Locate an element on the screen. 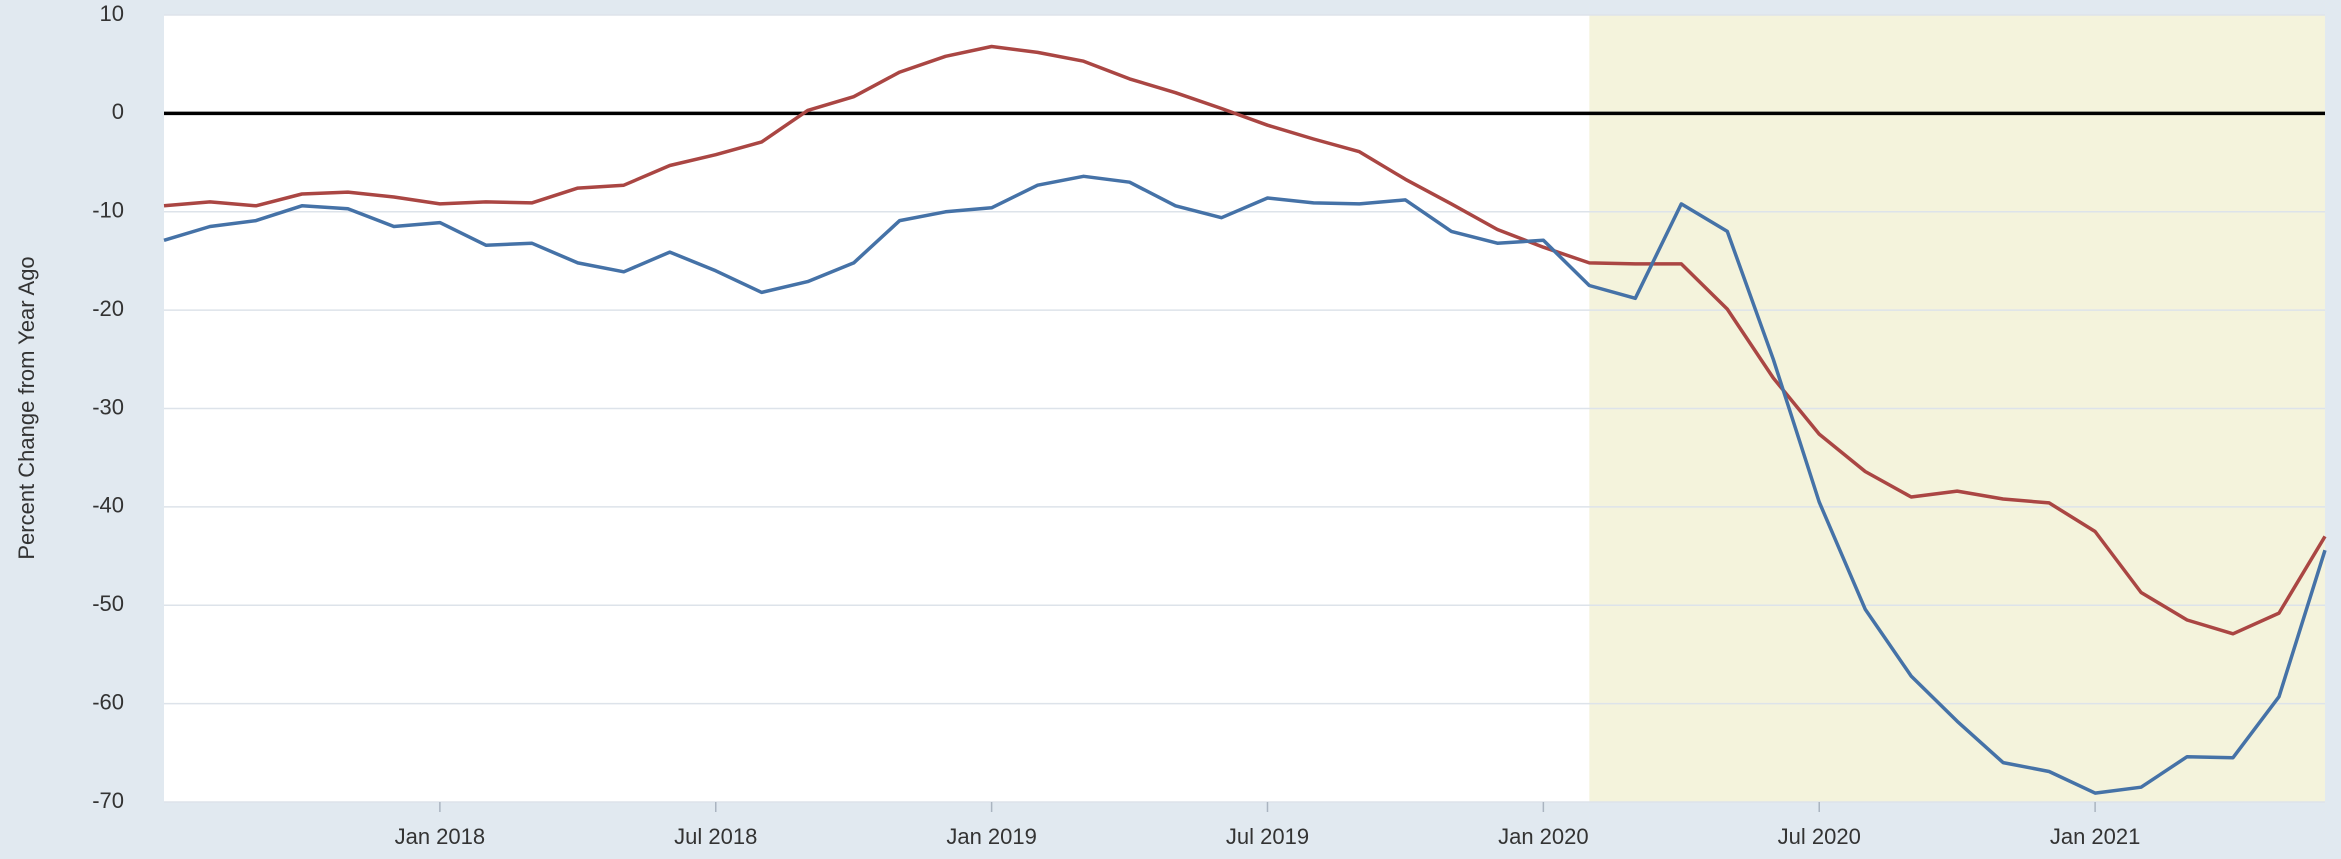 This screenshot has height=859, width=2341. x-tick-label: Jan 2019 is located at coordinates (991, 836).